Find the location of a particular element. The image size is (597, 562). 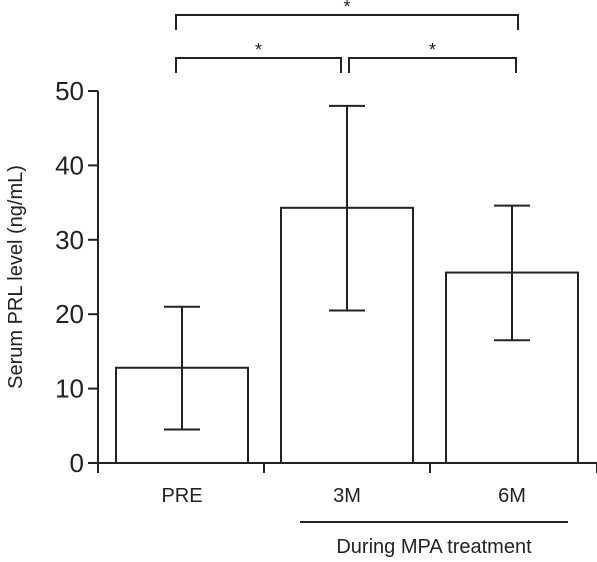

group-label: During MPA treatment is located at coordinates (434, 547).